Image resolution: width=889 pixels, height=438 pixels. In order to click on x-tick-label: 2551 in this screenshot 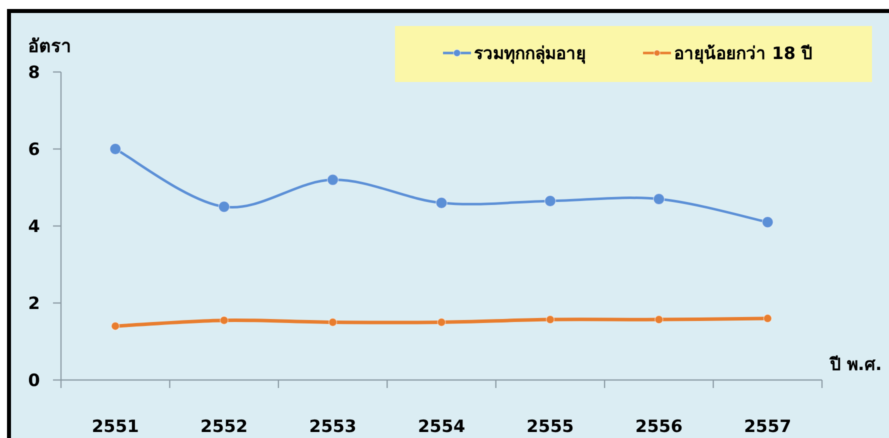, I will do `click(116, 427)`.